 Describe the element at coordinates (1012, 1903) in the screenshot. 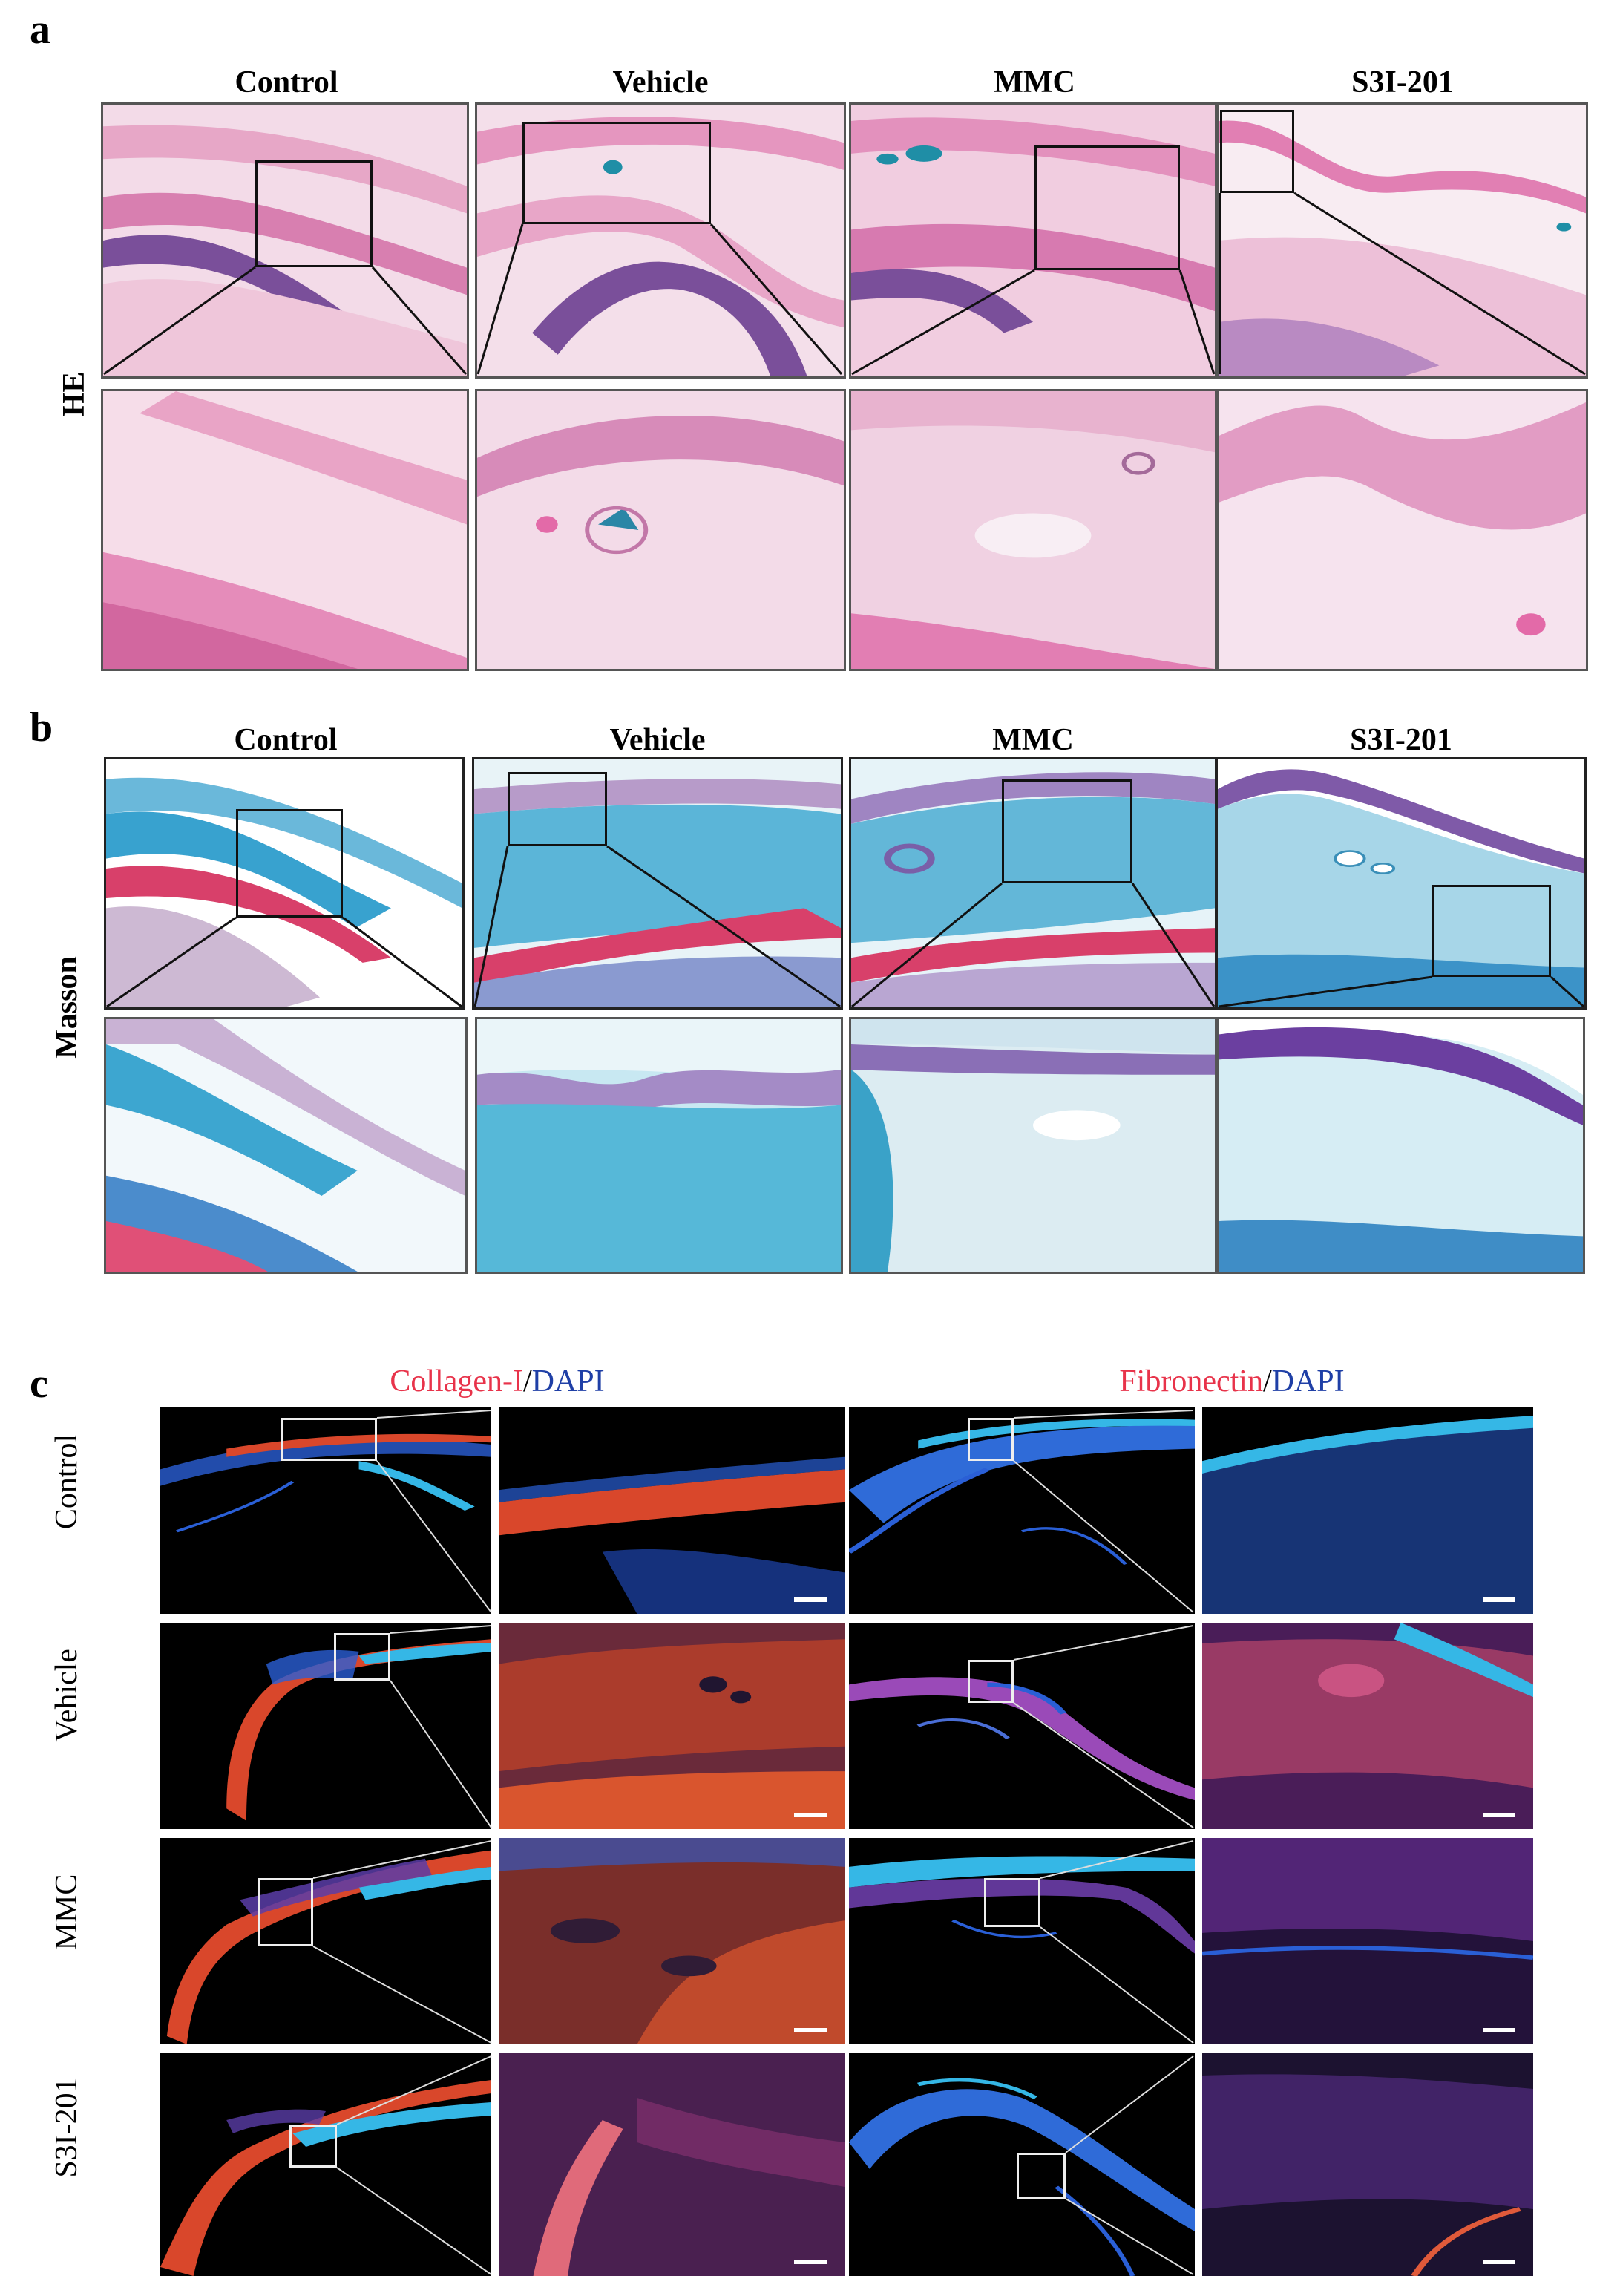

I see `fibronectin-mmc-zoom-box` at that location.